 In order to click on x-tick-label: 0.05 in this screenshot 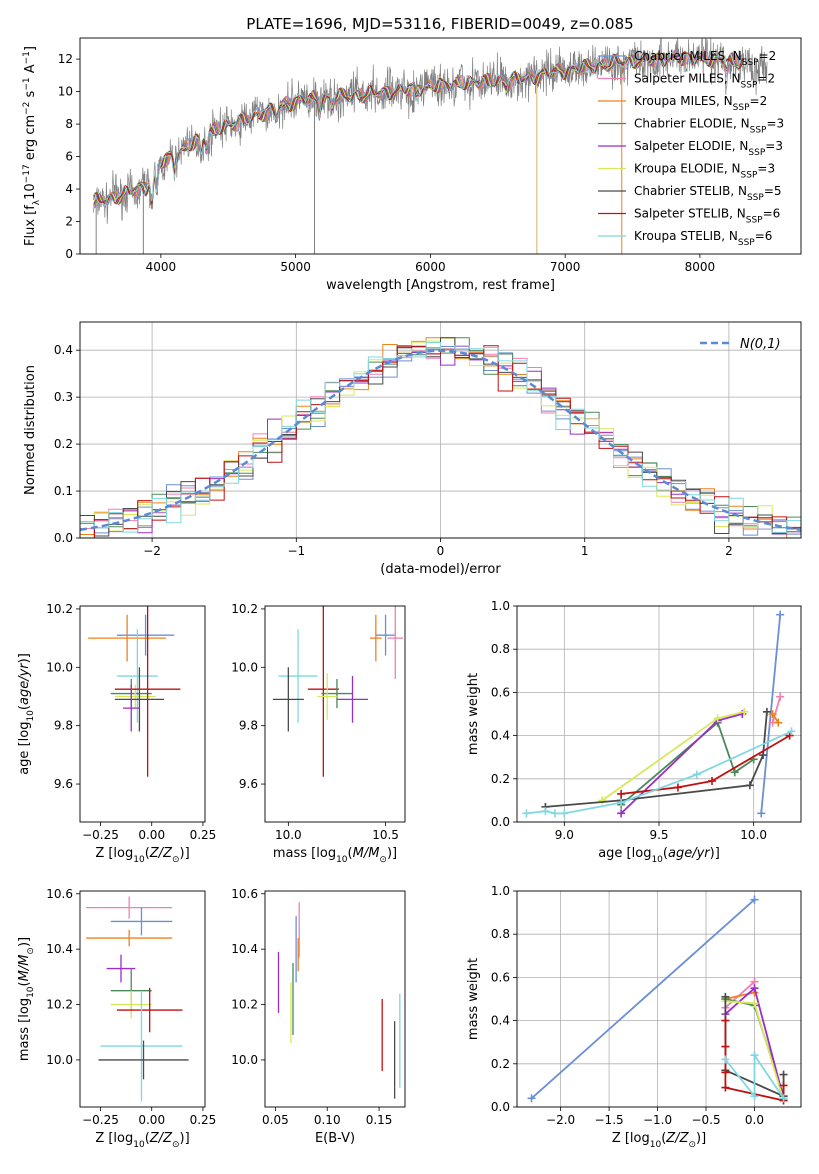, I will do `click(275, 1120)`.